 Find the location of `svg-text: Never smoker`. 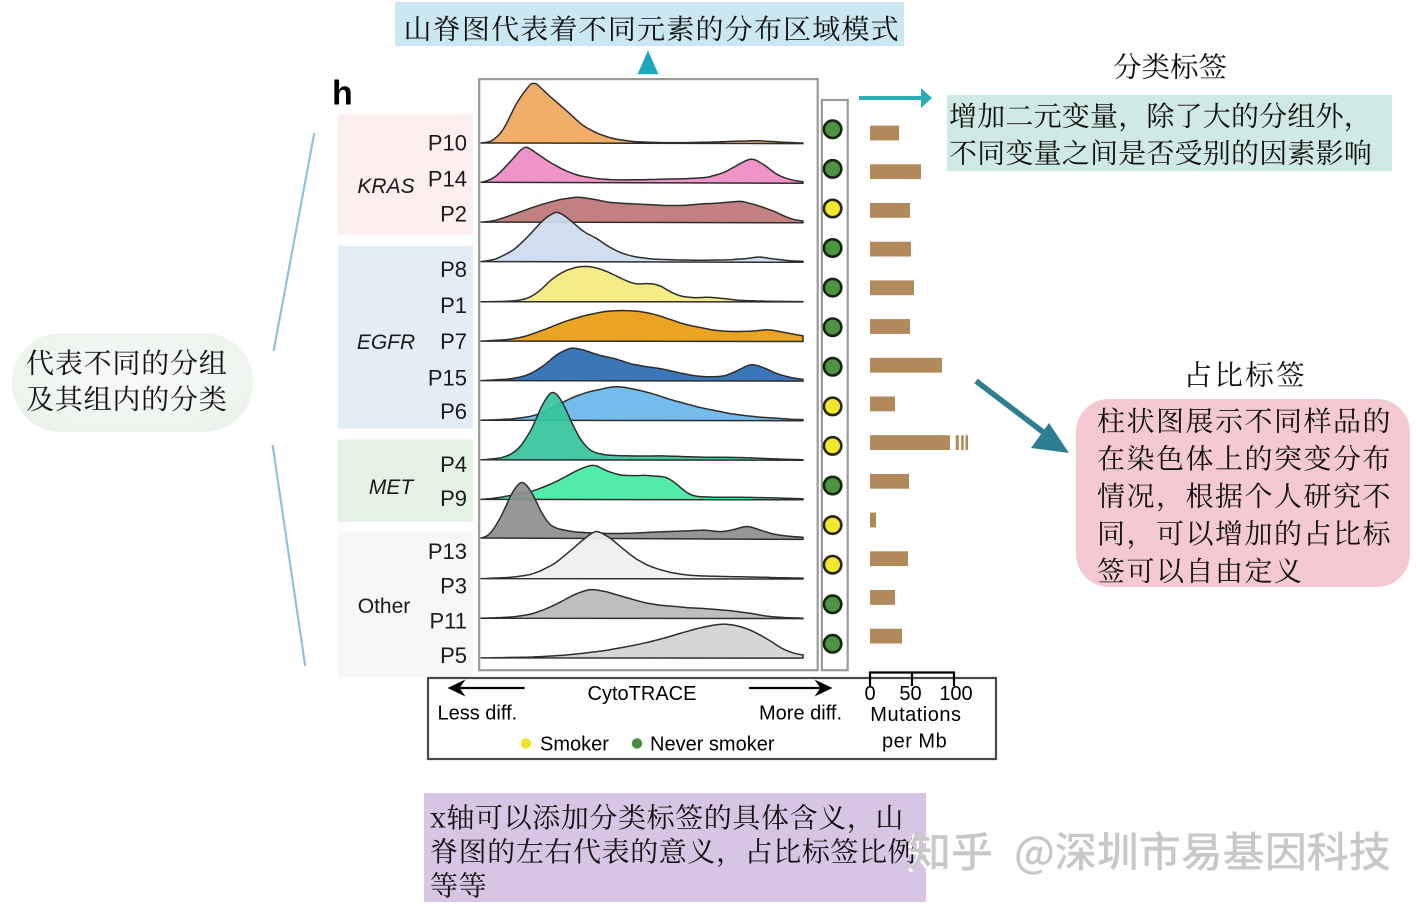

svg-text: Never smoker is located at coordinates (712, 745).